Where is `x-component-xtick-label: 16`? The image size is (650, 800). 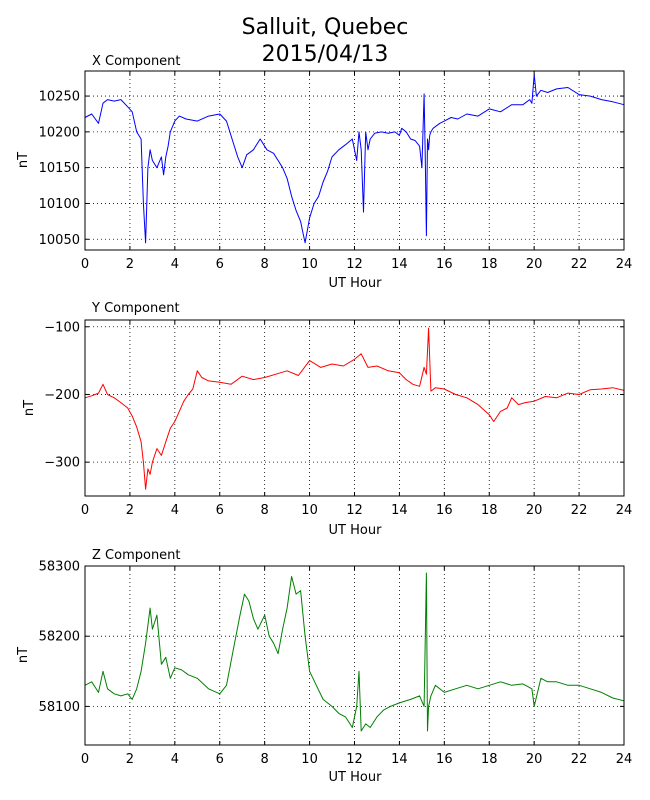 x-component-xtick-label: 16 is located at coordinates (444, 264).